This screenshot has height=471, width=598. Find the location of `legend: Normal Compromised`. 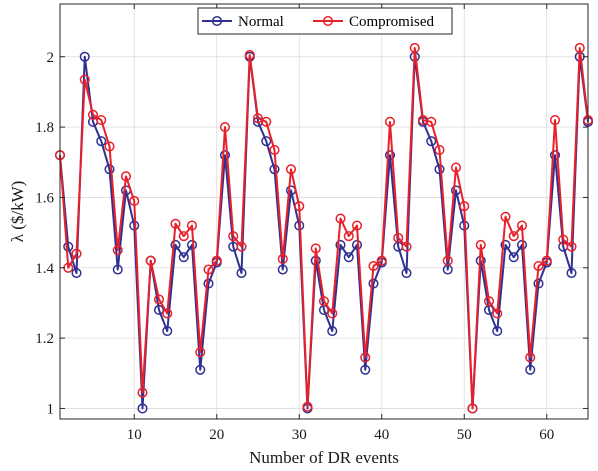

legend: Normal Compromised is located at coordinates (325, 21).